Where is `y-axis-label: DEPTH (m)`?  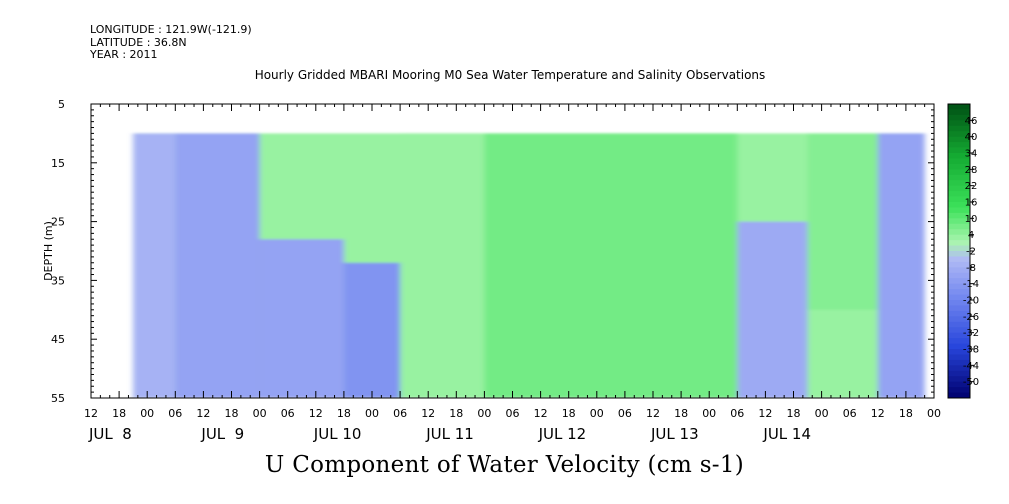 y-axis-label: DEPTH (m) is located at coordinates (48, 251).